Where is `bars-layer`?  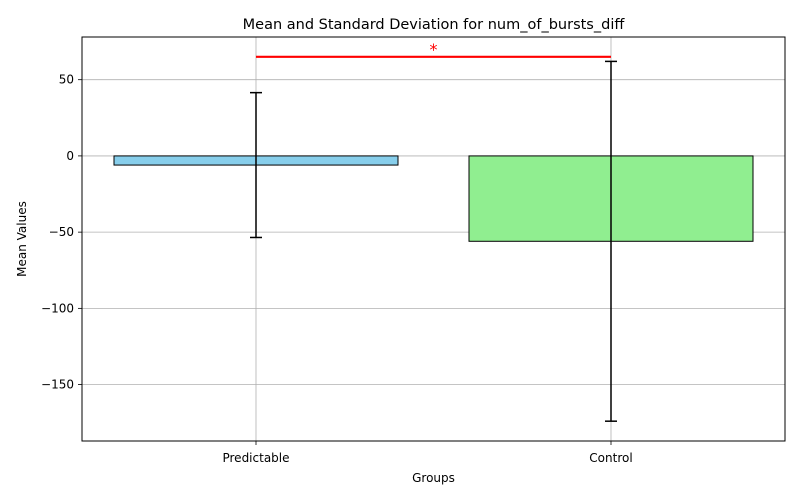 bars-layer is located at coordinates (433, 198).